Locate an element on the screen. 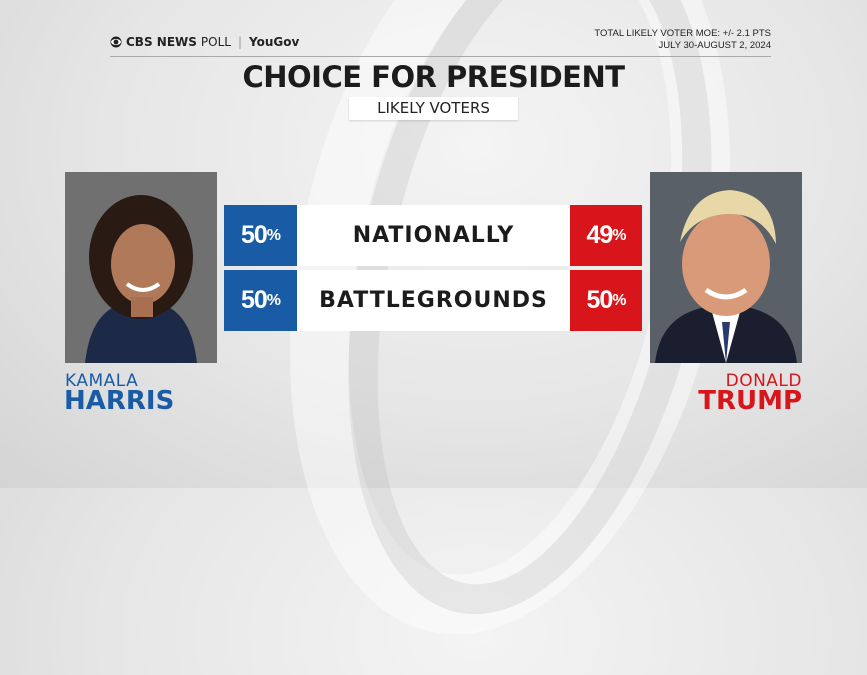 The width and height of the screenshot is (867, 675). brand-name: CBS NEWS is located at coordinates (161, 42).